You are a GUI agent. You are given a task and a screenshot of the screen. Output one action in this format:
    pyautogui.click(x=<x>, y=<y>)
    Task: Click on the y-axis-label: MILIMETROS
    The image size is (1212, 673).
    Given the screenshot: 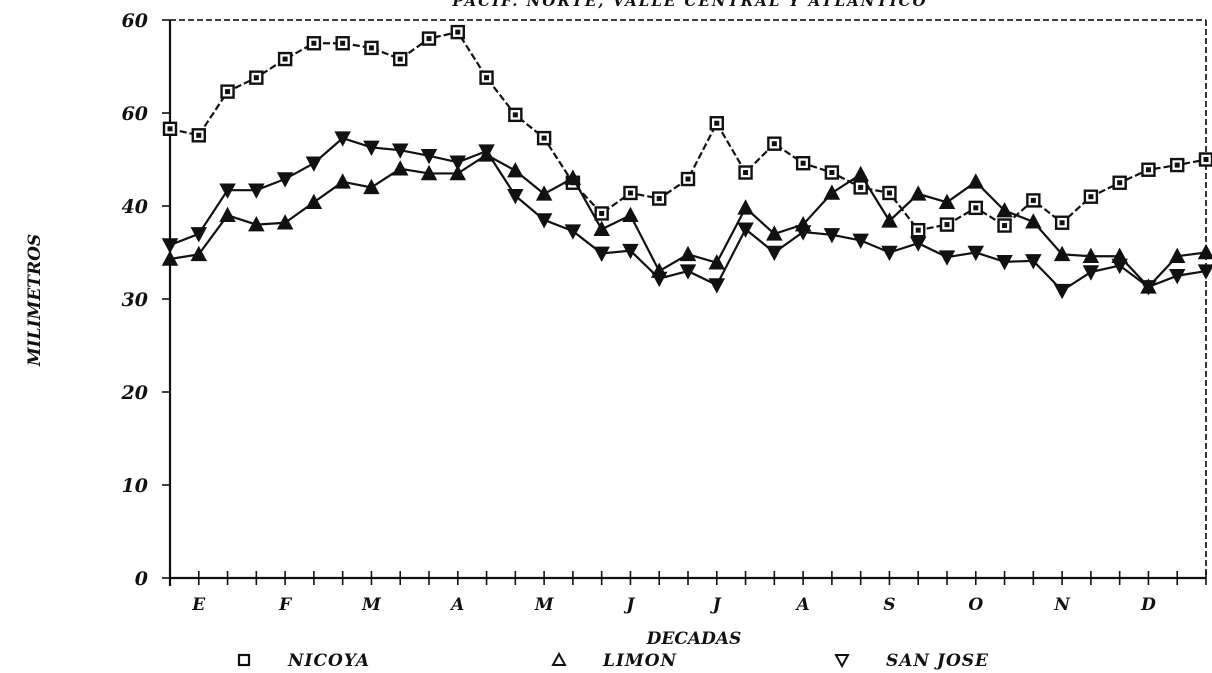 What is the action you would take?
    pyautogui.click(x=35, y=300)
    